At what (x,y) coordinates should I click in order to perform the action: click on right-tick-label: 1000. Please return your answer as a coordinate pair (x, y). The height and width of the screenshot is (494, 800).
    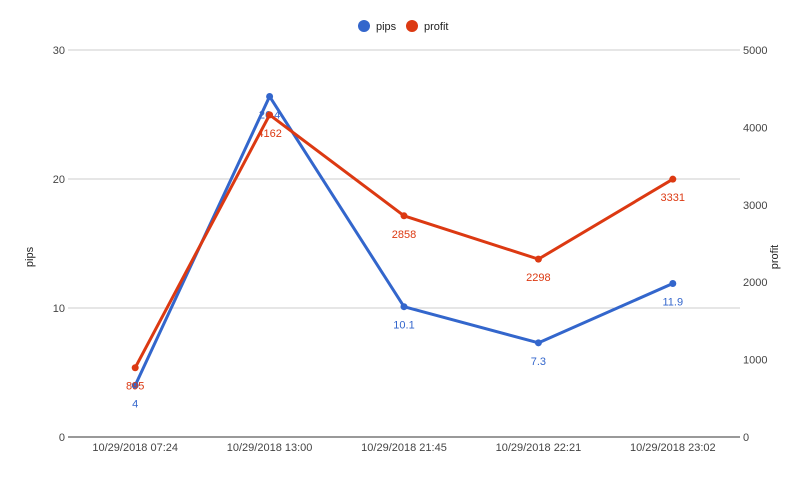
    Looking at the image, I should click on (755, 361).